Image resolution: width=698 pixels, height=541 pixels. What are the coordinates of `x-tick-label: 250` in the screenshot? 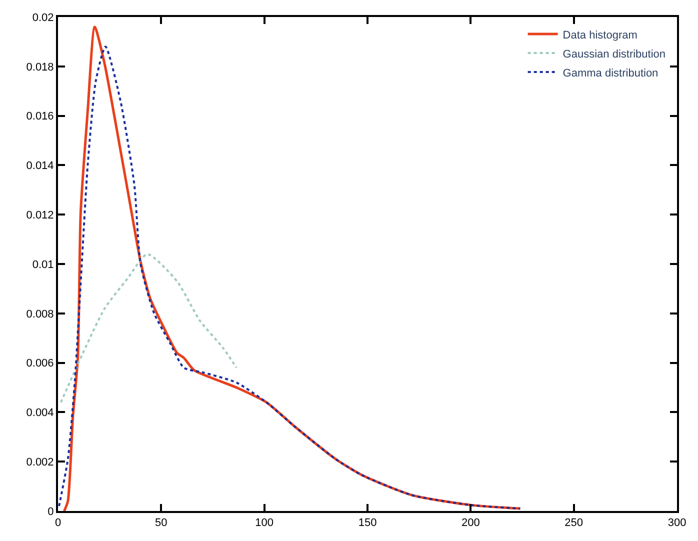 It's located at (574, 523).